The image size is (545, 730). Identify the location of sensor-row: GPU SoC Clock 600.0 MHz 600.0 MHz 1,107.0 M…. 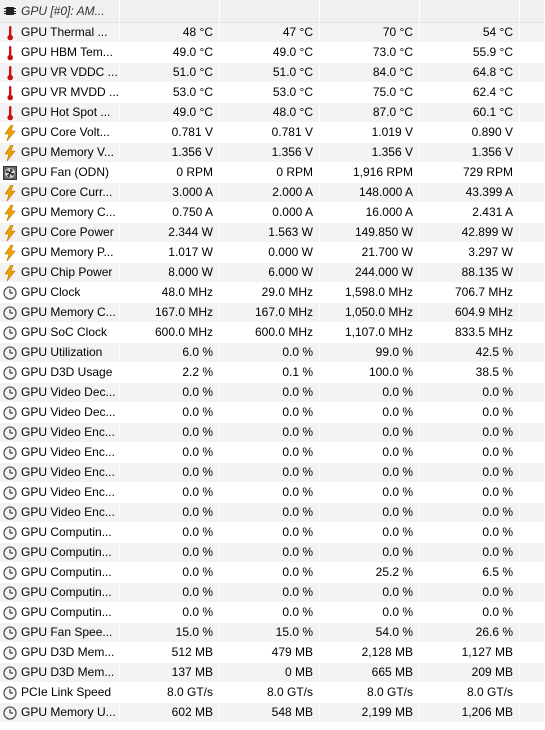
(272, 333).